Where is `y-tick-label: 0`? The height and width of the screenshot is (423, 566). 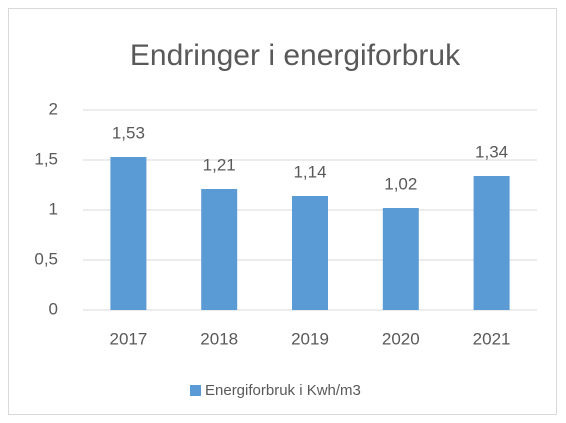 y-tick-label: 0 is located at coordinates (53, 308).